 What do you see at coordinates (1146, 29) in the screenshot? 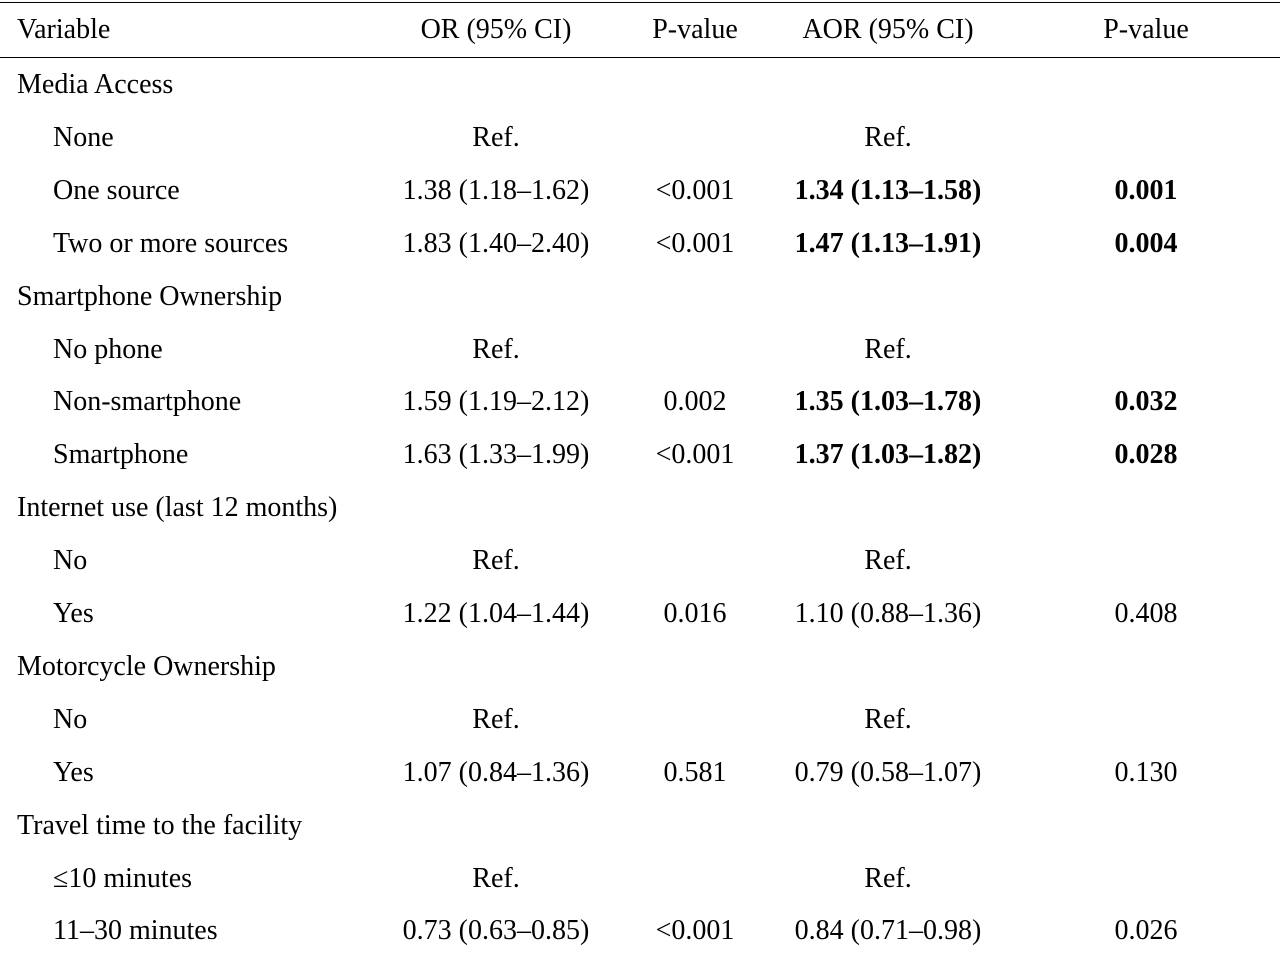
I see `header-adjusted-p-value: P-value` at bounding box center [1146, 29].